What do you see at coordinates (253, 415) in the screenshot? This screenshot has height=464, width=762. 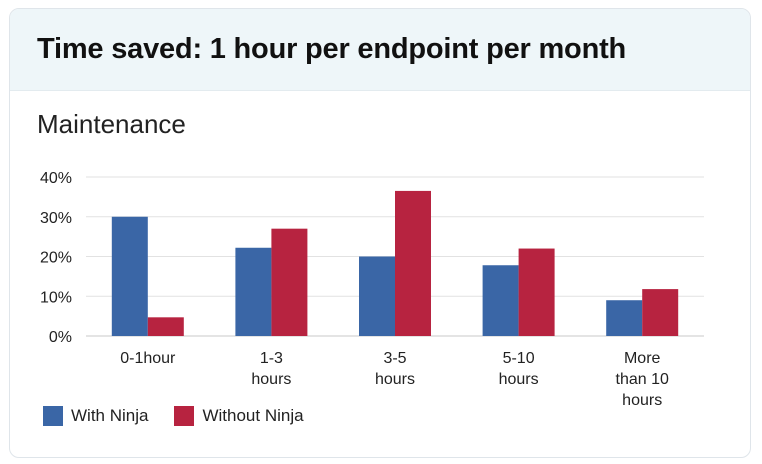 I see `legend-label-without-ninja: Without Ninja` at bounding box center [253, 415].